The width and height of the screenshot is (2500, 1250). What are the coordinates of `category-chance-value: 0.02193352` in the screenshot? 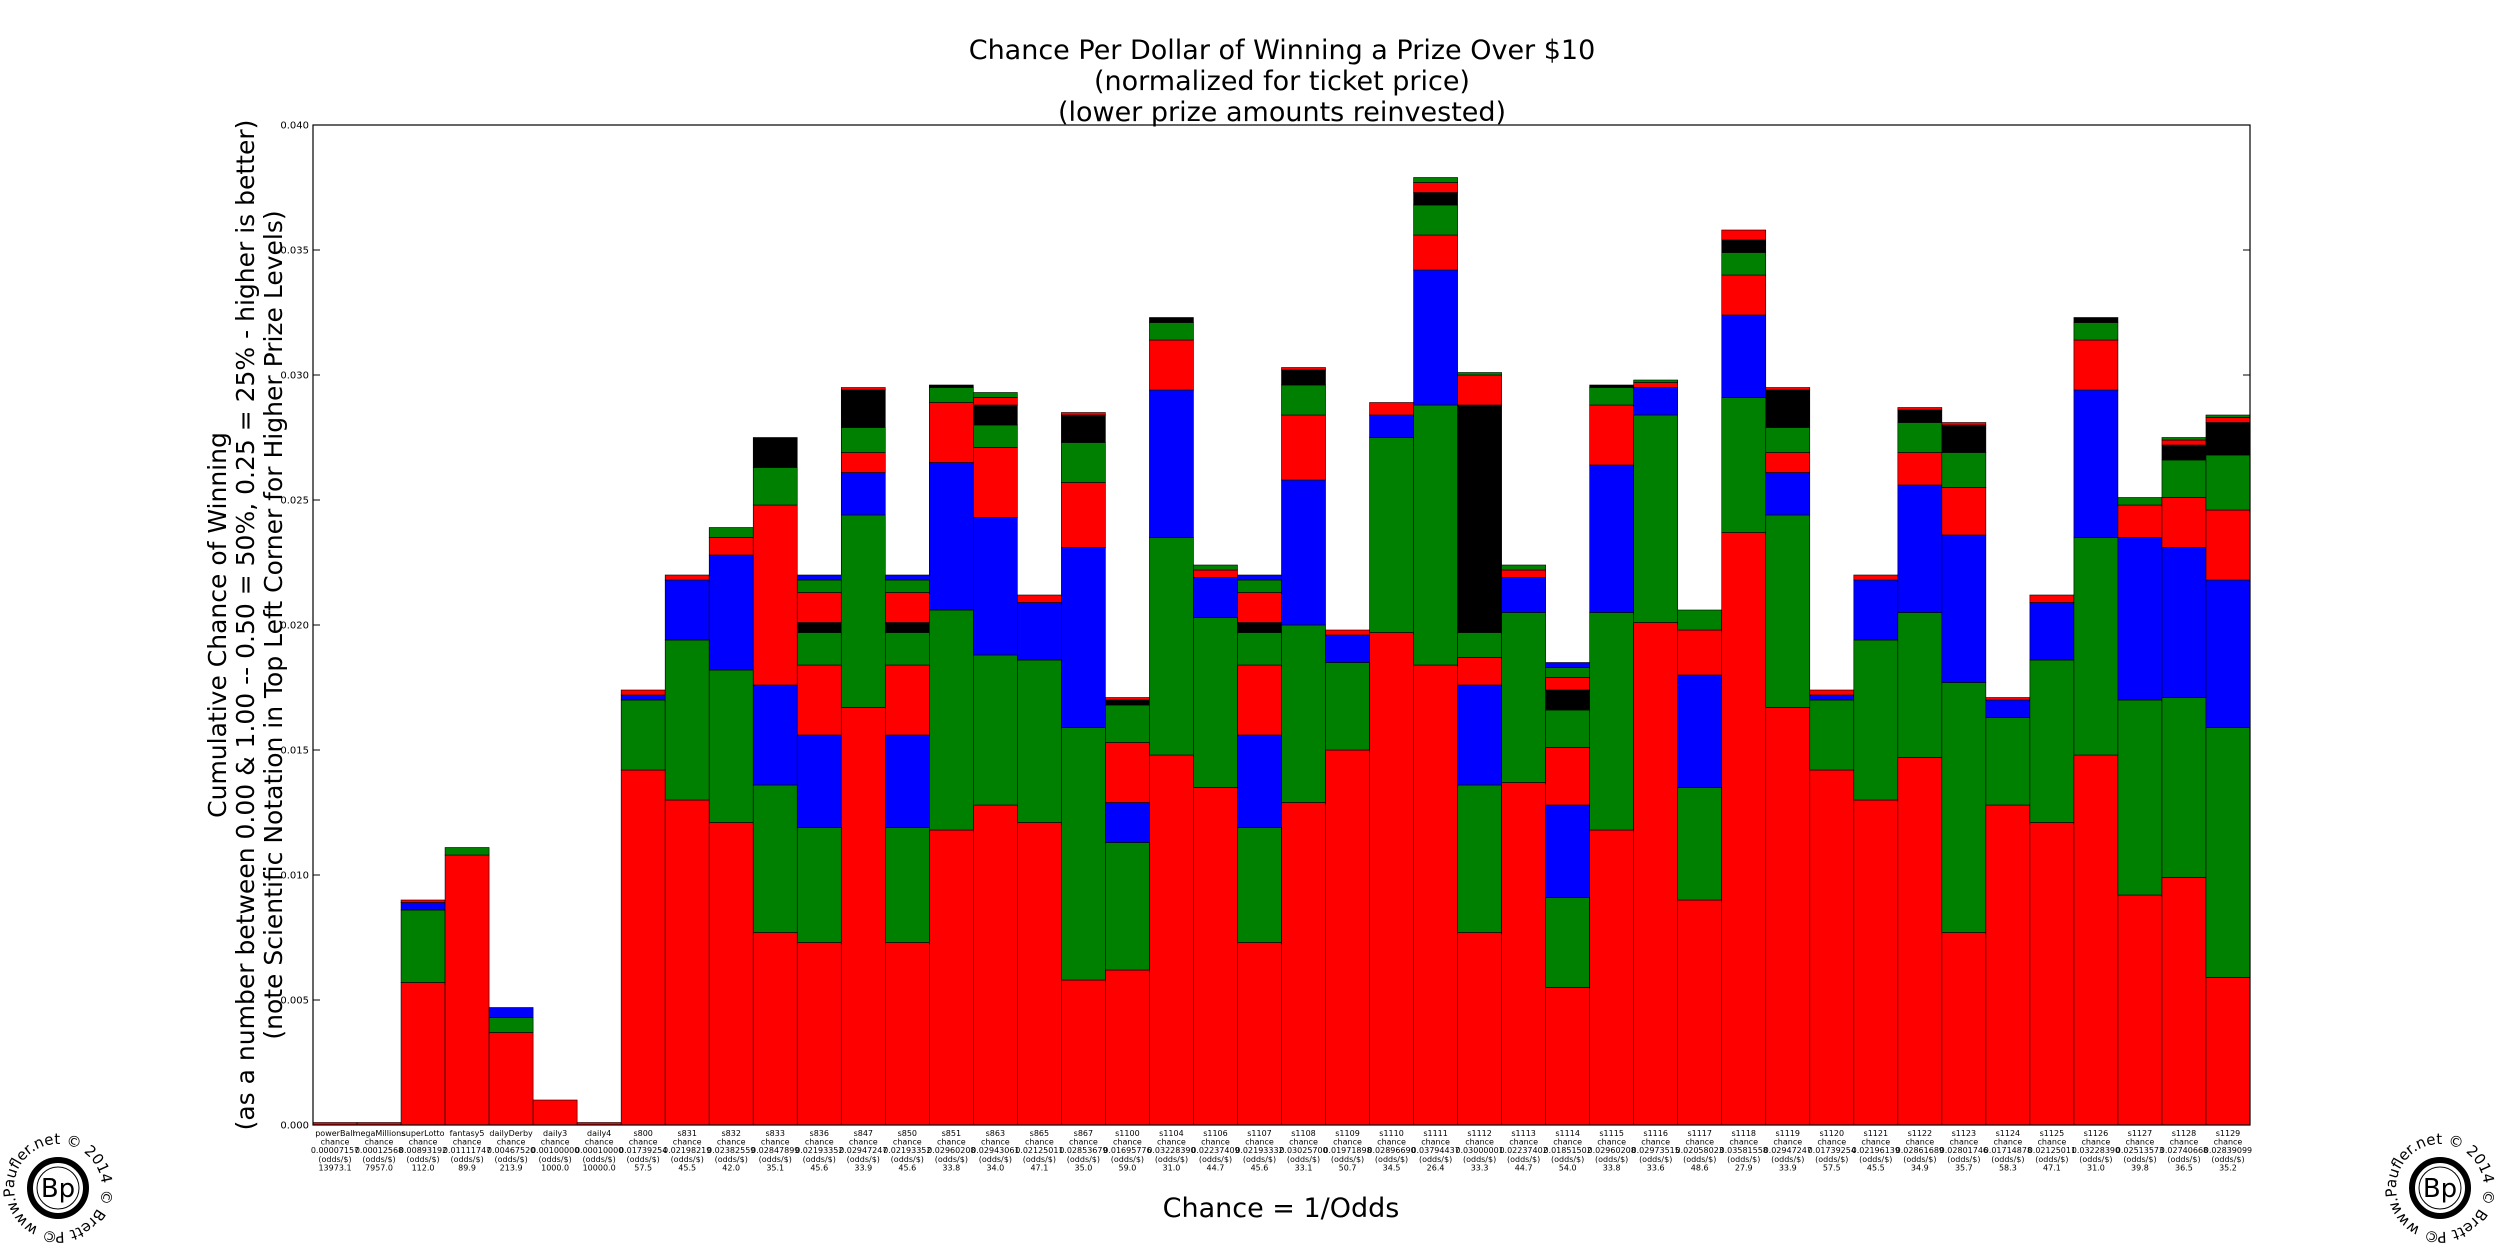 It's located at (907, 1150).